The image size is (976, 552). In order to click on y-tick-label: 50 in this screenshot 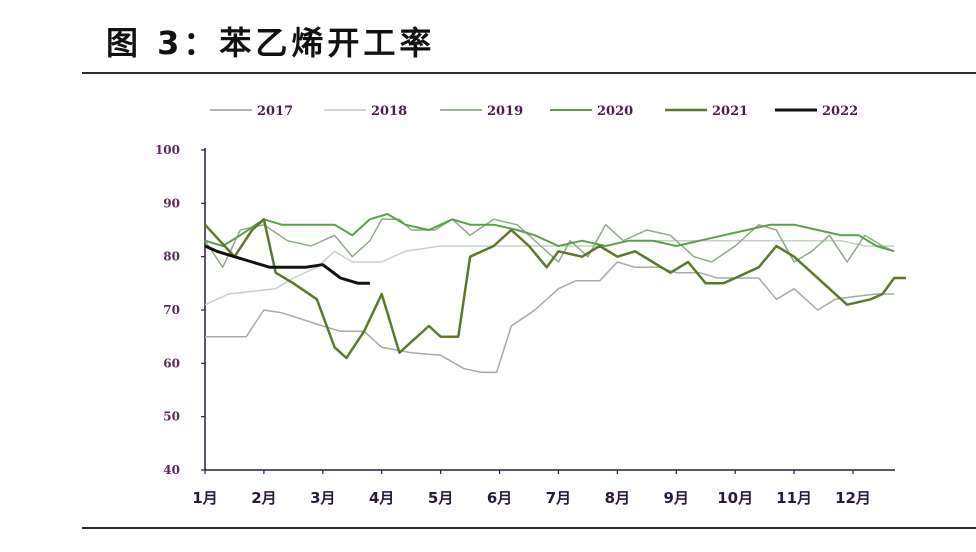, I will do `click(171, 417)`.